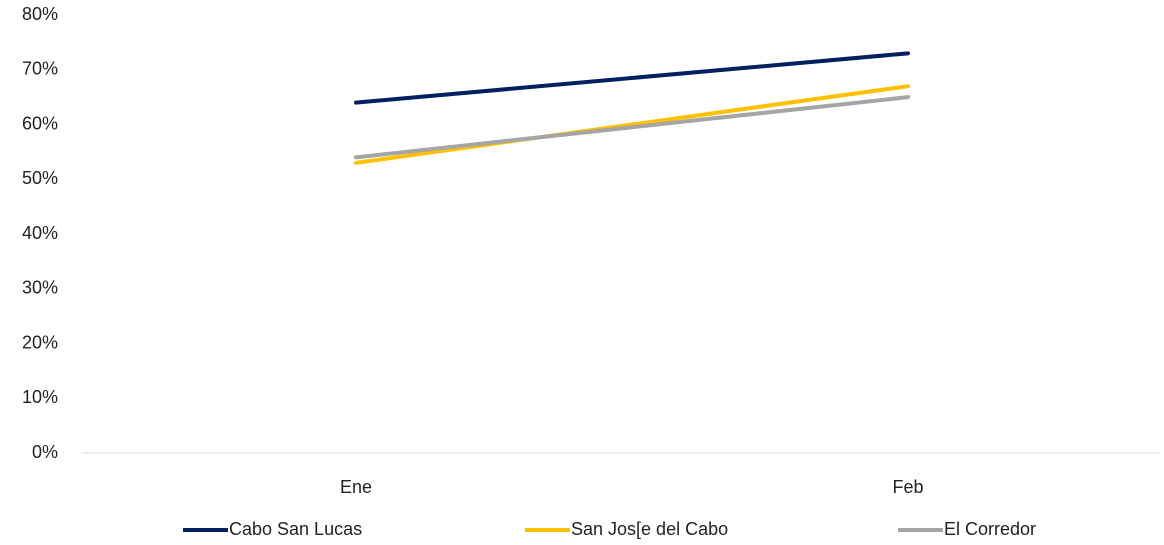  What do you see at coordinates (40, 69) in the screenshot?
I see `y-tick-label: 70%` at bounding box center [40, 69].